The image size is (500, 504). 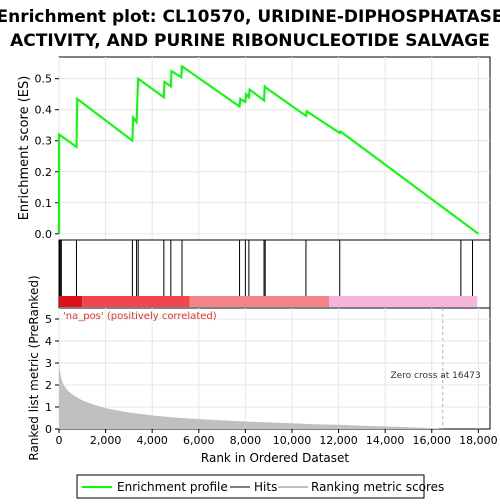 What do you see at coordinates (246, 440) in the screenshot?
I see `x-tick-label: 8,000` at bounding box center [246, 440].